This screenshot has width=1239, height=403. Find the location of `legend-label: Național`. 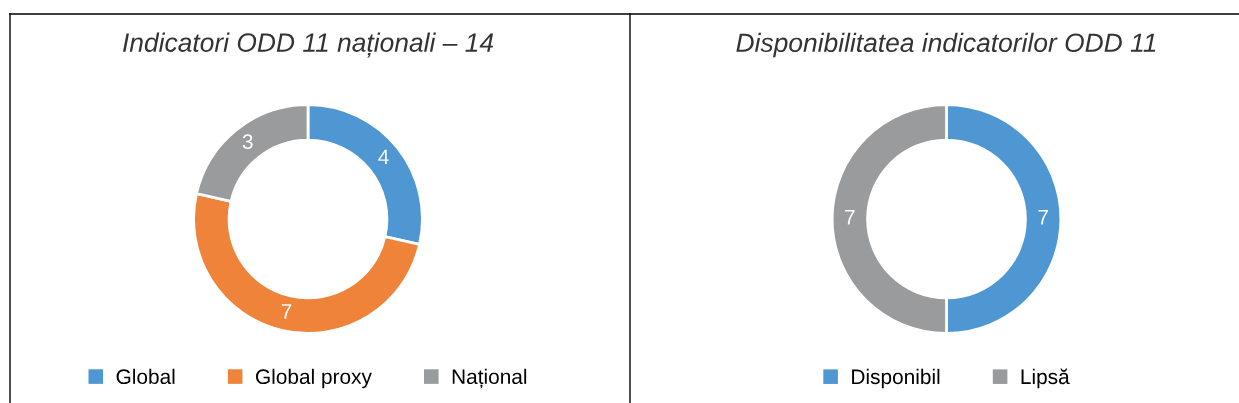

legend-label: Național is located at coordinates (489, 378).